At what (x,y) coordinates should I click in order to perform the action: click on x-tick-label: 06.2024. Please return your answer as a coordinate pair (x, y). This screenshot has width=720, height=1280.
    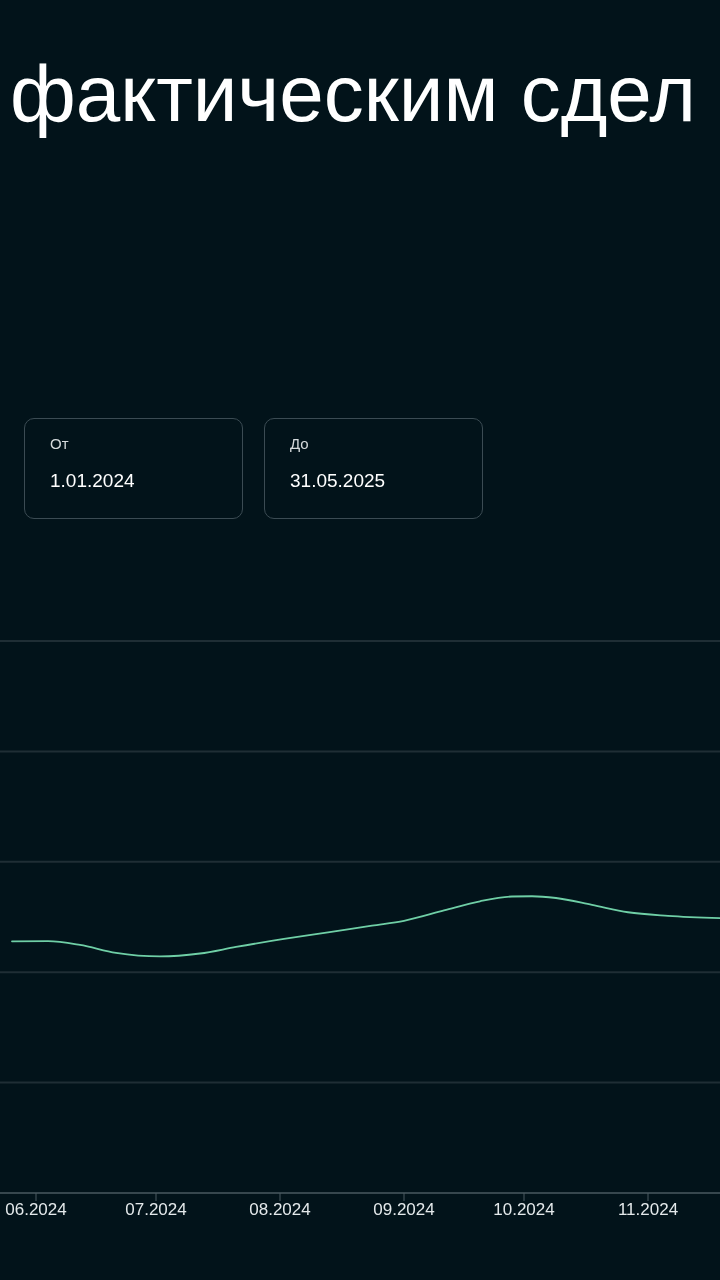
    Looking at the image, I should click on (36, 1210).